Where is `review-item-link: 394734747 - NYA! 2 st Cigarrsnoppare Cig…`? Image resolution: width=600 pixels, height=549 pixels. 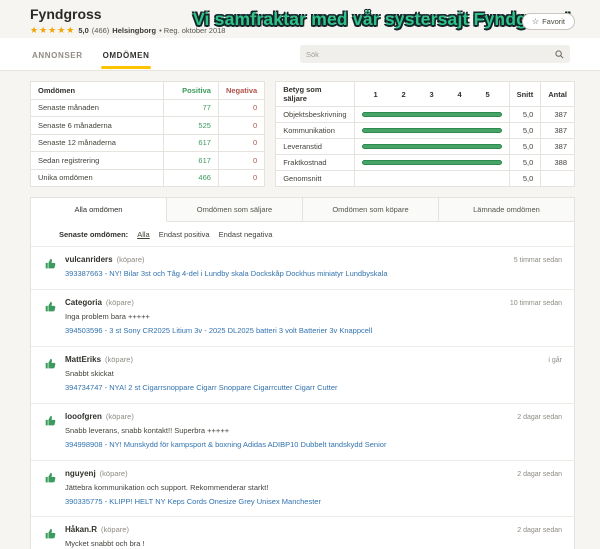 review-item-link: 394734747 - NYA! 2 st Cigarrsnoppare Cig… is located at coordinates (201, 387).